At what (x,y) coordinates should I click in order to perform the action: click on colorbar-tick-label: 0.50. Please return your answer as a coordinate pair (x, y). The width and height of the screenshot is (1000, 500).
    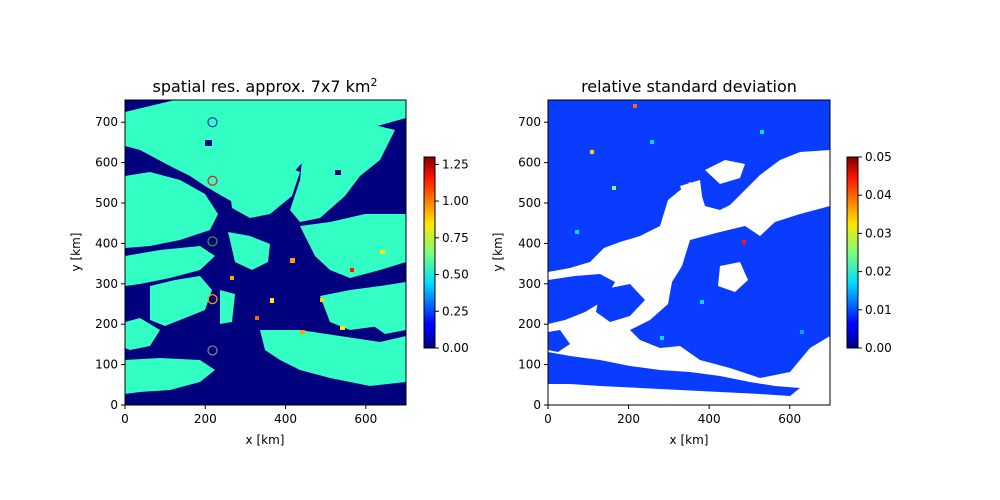
    Looking at the image, I should click on (455, 275).